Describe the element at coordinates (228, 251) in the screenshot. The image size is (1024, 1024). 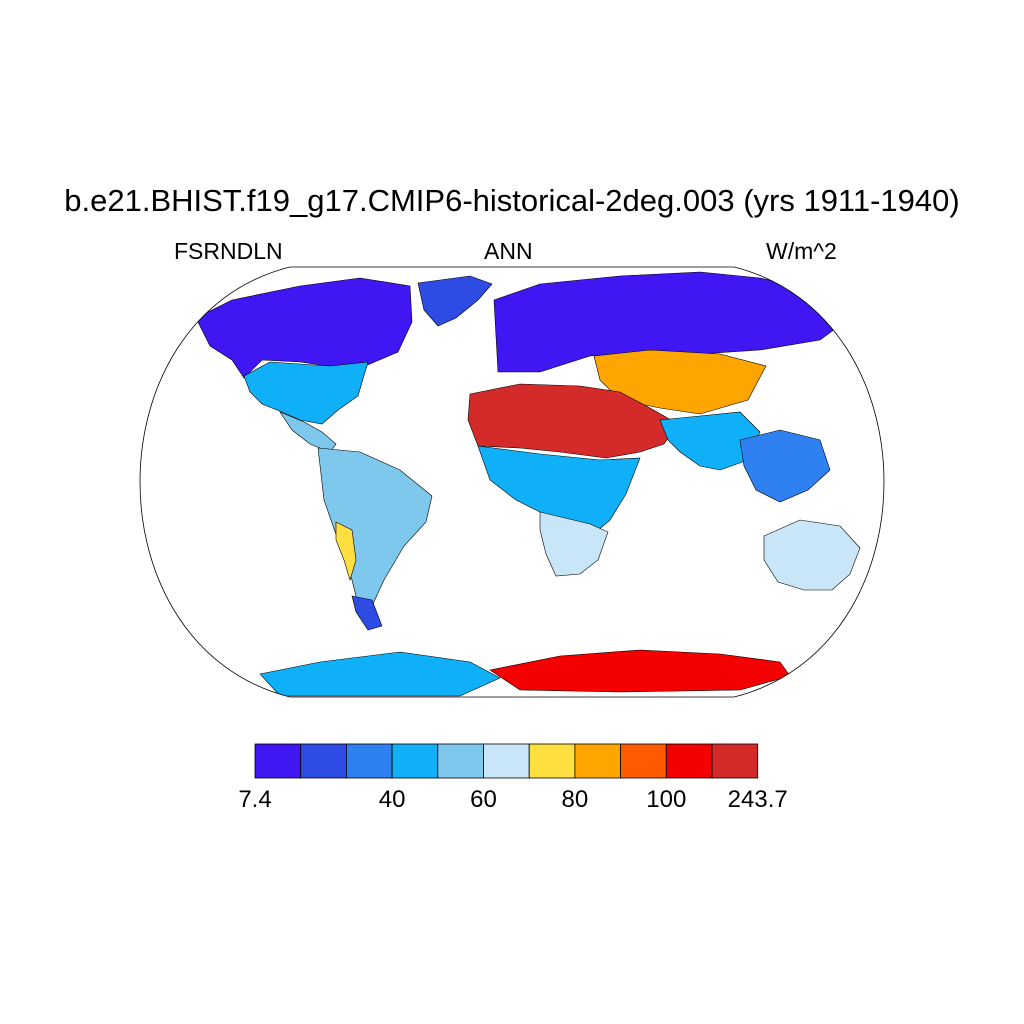
I see `variable-label: FSRNDLN` at that location.